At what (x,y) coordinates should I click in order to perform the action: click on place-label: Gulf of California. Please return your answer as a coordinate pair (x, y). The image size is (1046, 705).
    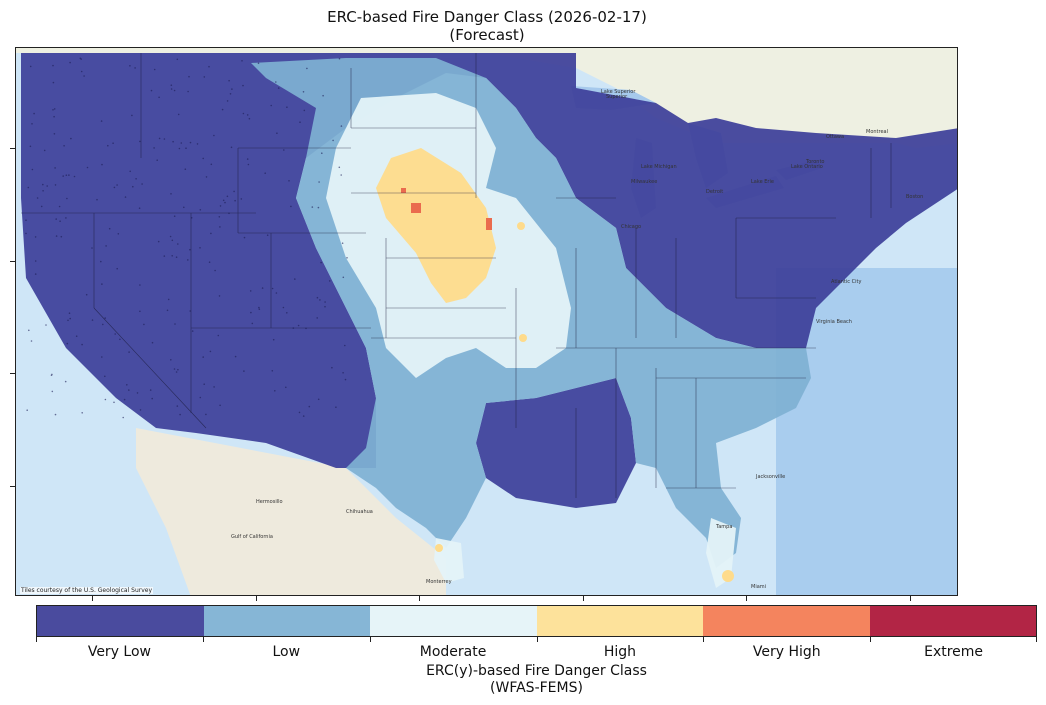
    Looking at the image, I should click on (252, 537).